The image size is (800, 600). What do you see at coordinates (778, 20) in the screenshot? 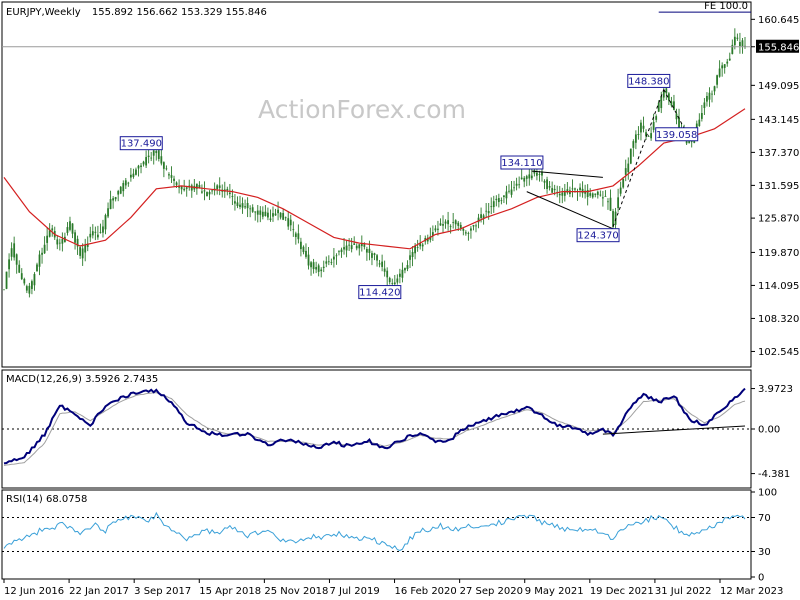
I see `price-axis-tick-label: 160.645` at bounding box center [778, 20].